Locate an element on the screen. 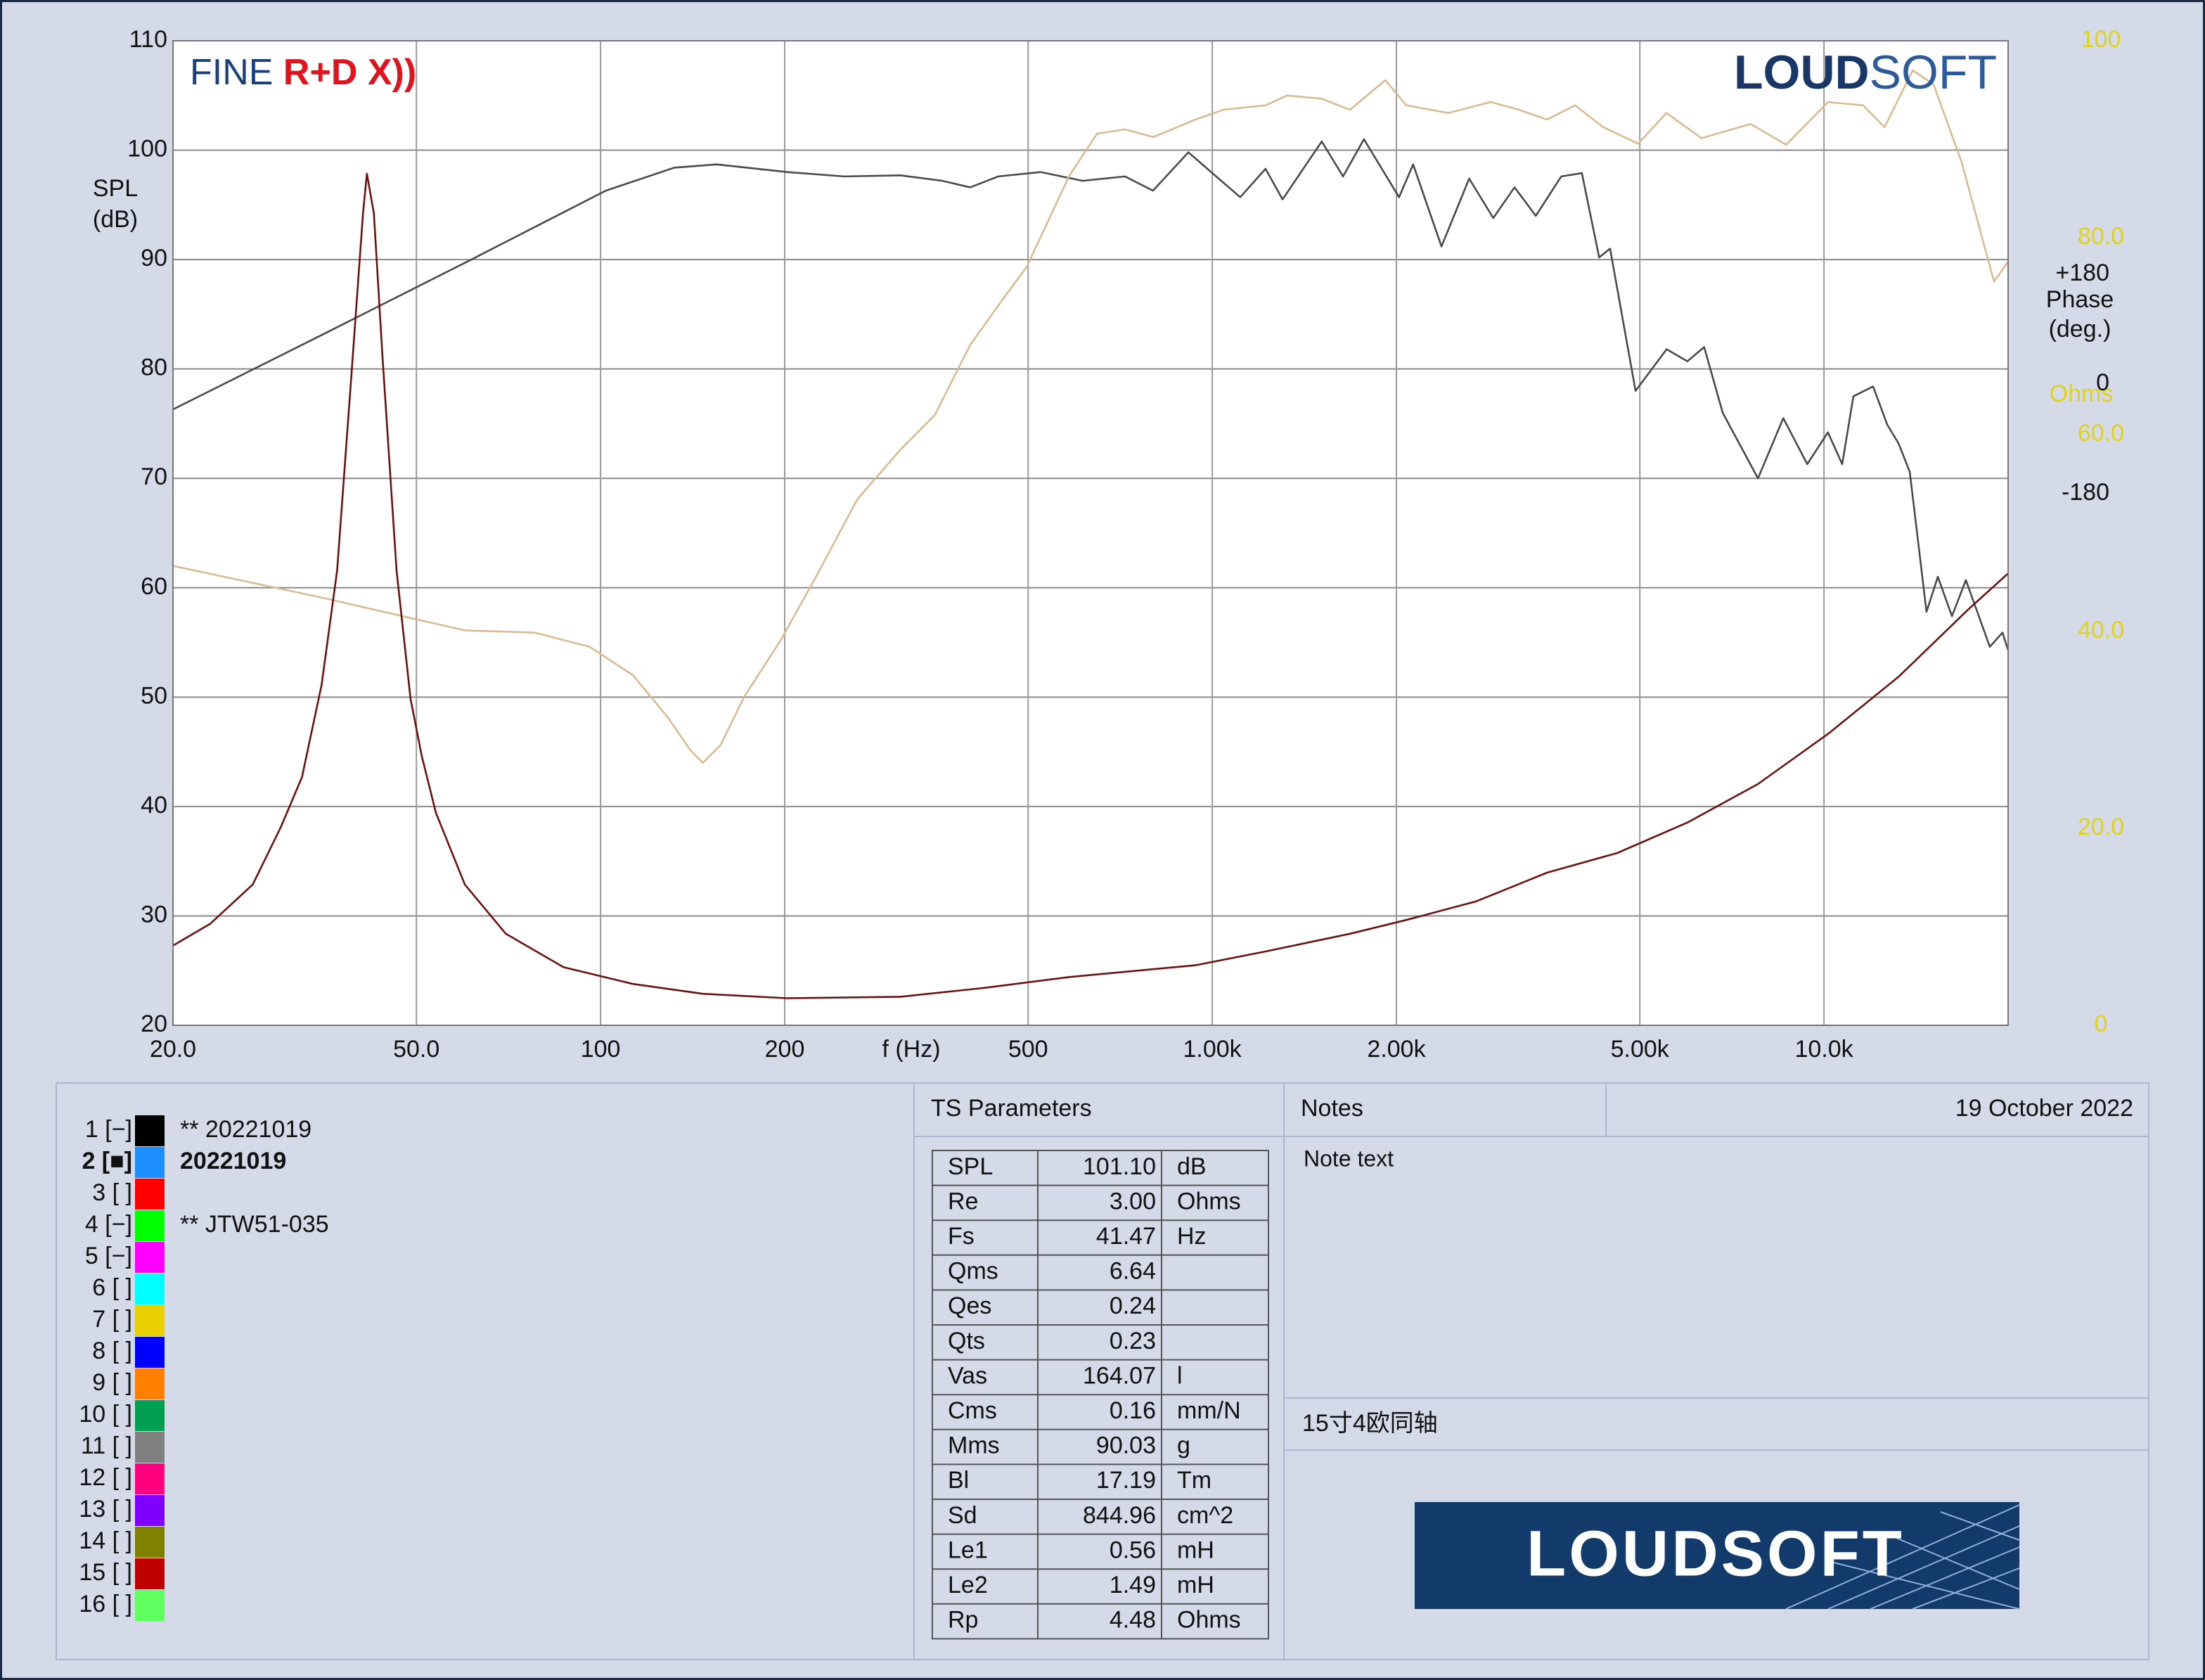 The image size is (2205, 1680). ts-name: SPL is located at coordinates (970, 1166).